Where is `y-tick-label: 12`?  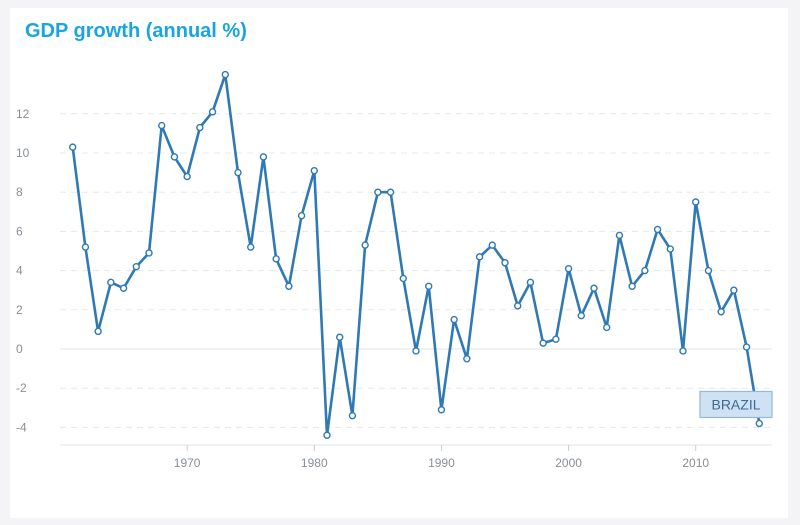 y-tick-label: 12 is located at coordinates (23, 114).